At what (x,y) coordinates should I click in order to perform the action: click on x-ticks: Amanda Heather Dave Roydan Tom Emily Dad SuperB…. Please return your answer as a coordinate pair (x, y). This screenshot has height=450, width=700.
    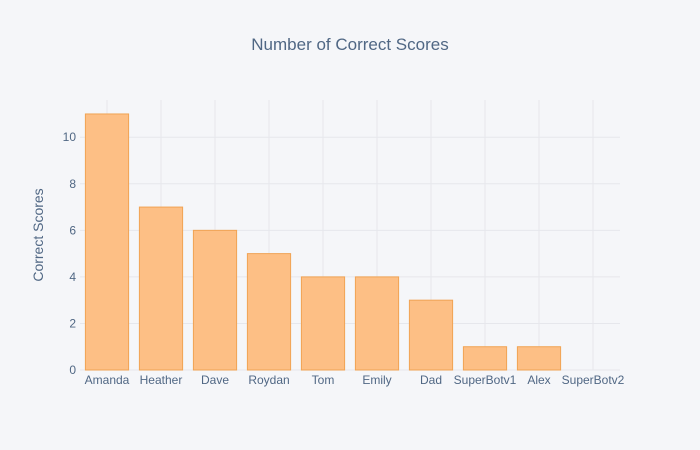
    Looking at the image, I should click on (355, 380).